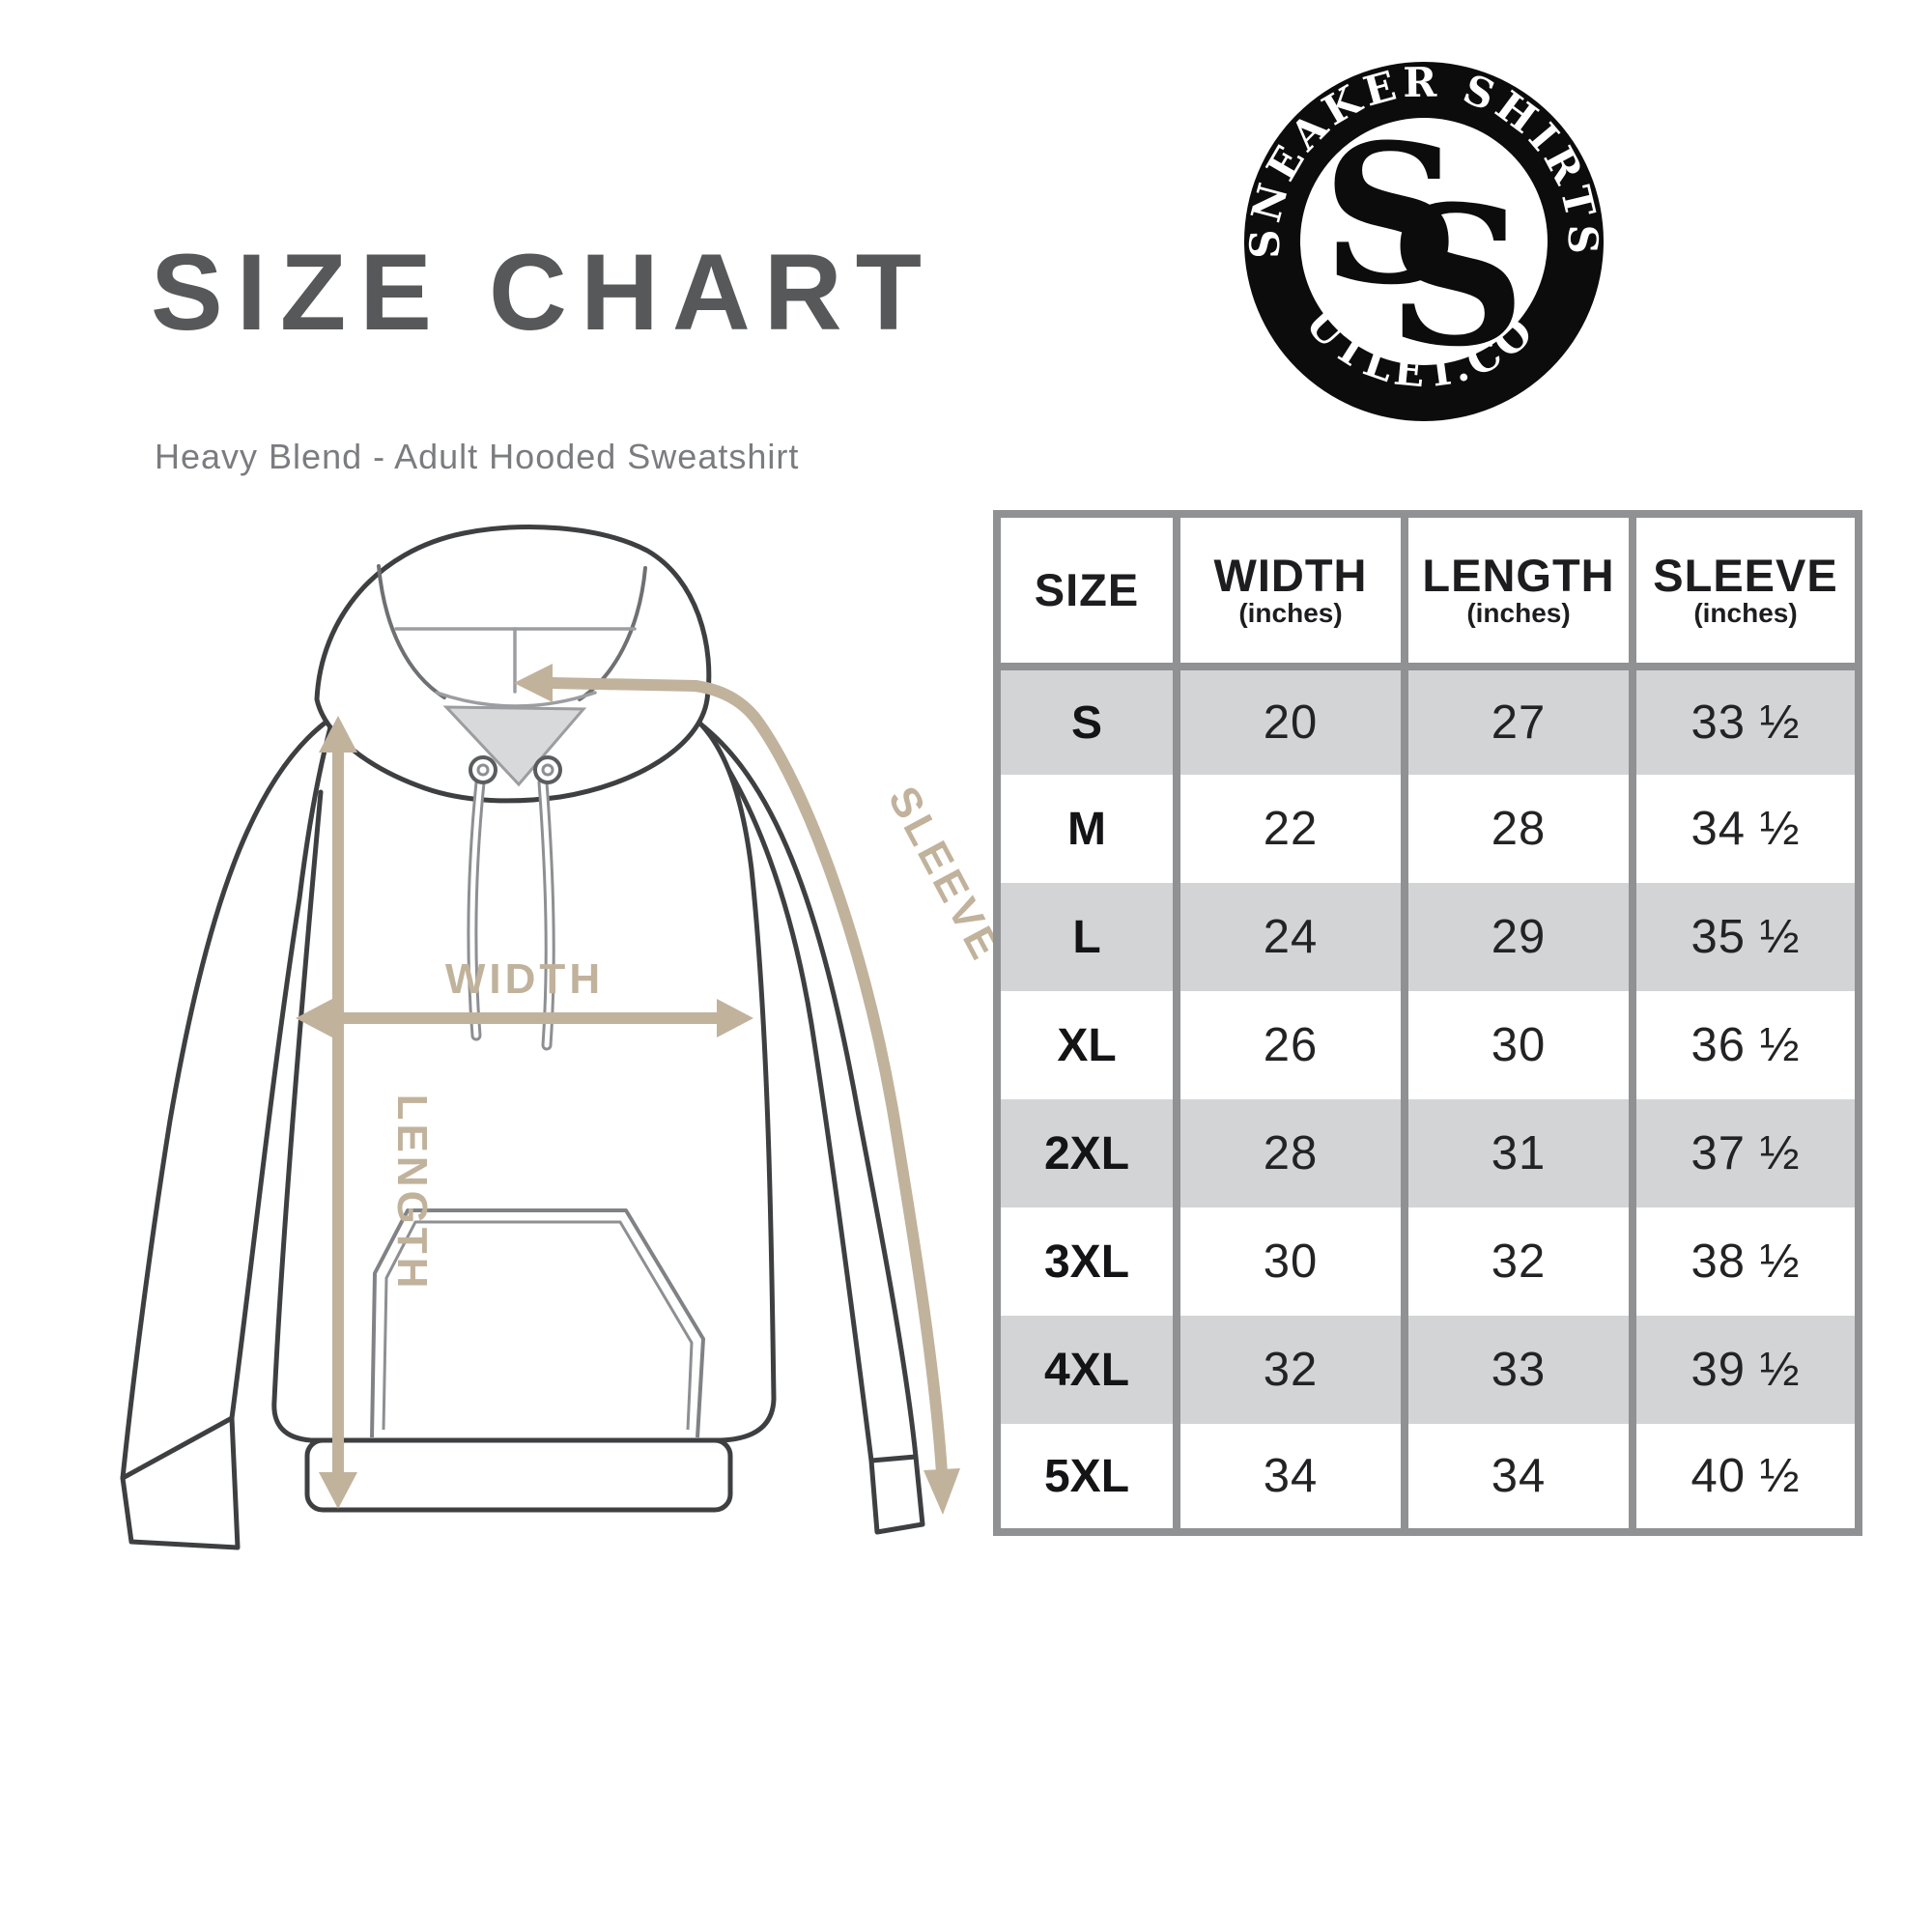  What do you see at coordinates (893, 1458) in the screenshot?
I see `hoodie-right-cuff-seam` at bounding box center [893, 1458].